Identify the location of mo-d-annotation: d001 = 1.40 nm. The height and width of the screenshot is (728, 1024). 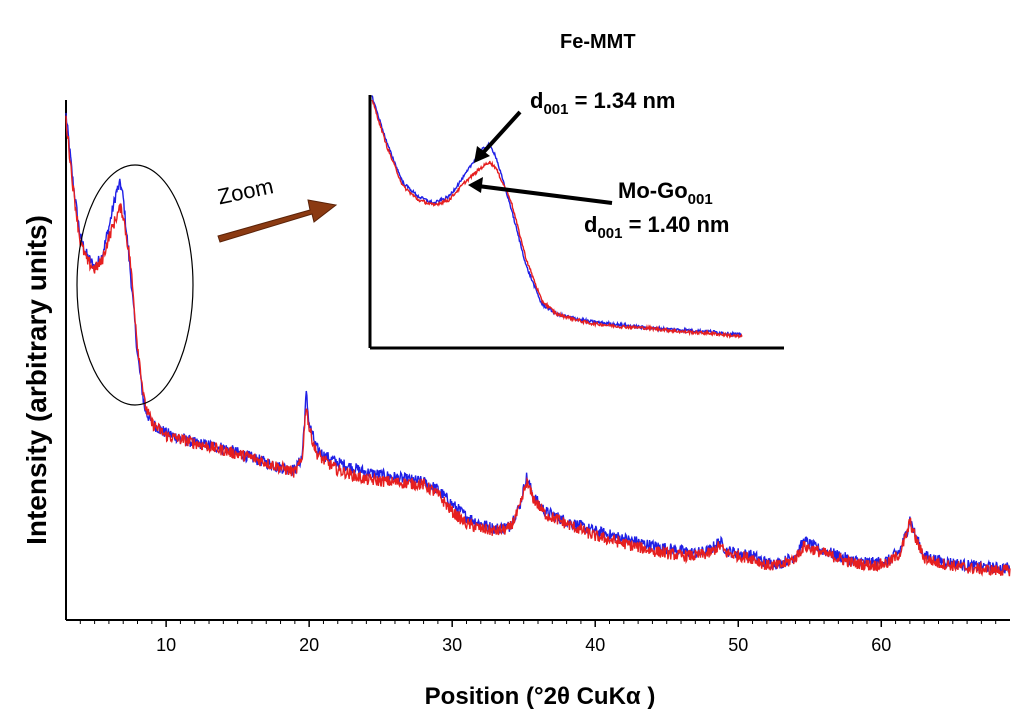
(657, 227).